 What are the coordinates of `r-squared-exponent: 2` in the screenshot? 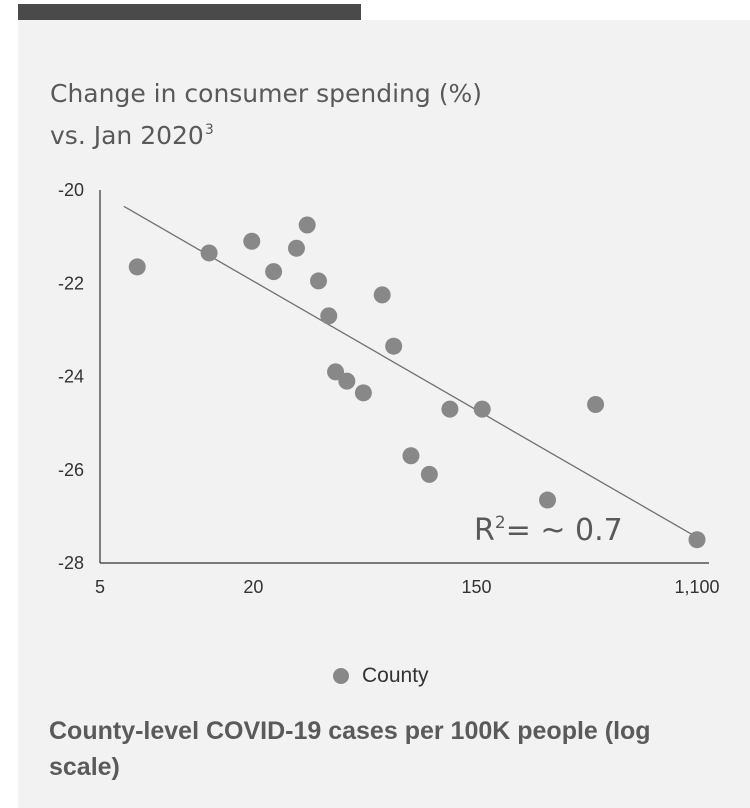 It's located at (500, 523).